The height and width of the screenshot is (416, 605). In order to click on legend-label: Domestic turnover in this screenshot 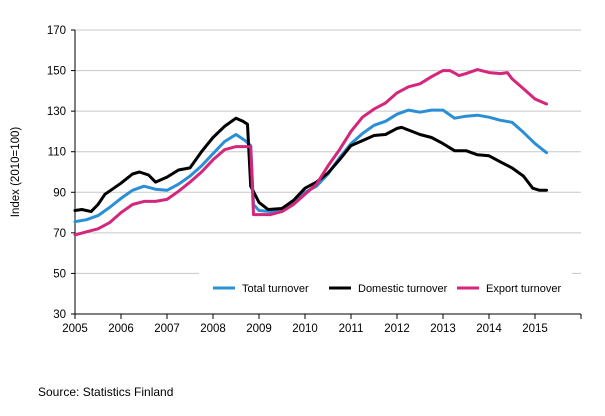, I will do `click(403, 289)`.